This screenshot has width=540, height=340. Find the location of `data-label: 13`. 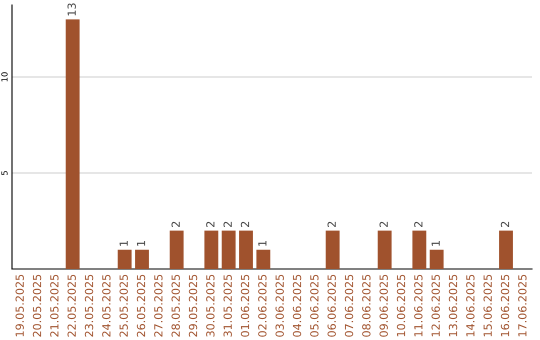

data-label: 13 is located at coordinates (71, 9).